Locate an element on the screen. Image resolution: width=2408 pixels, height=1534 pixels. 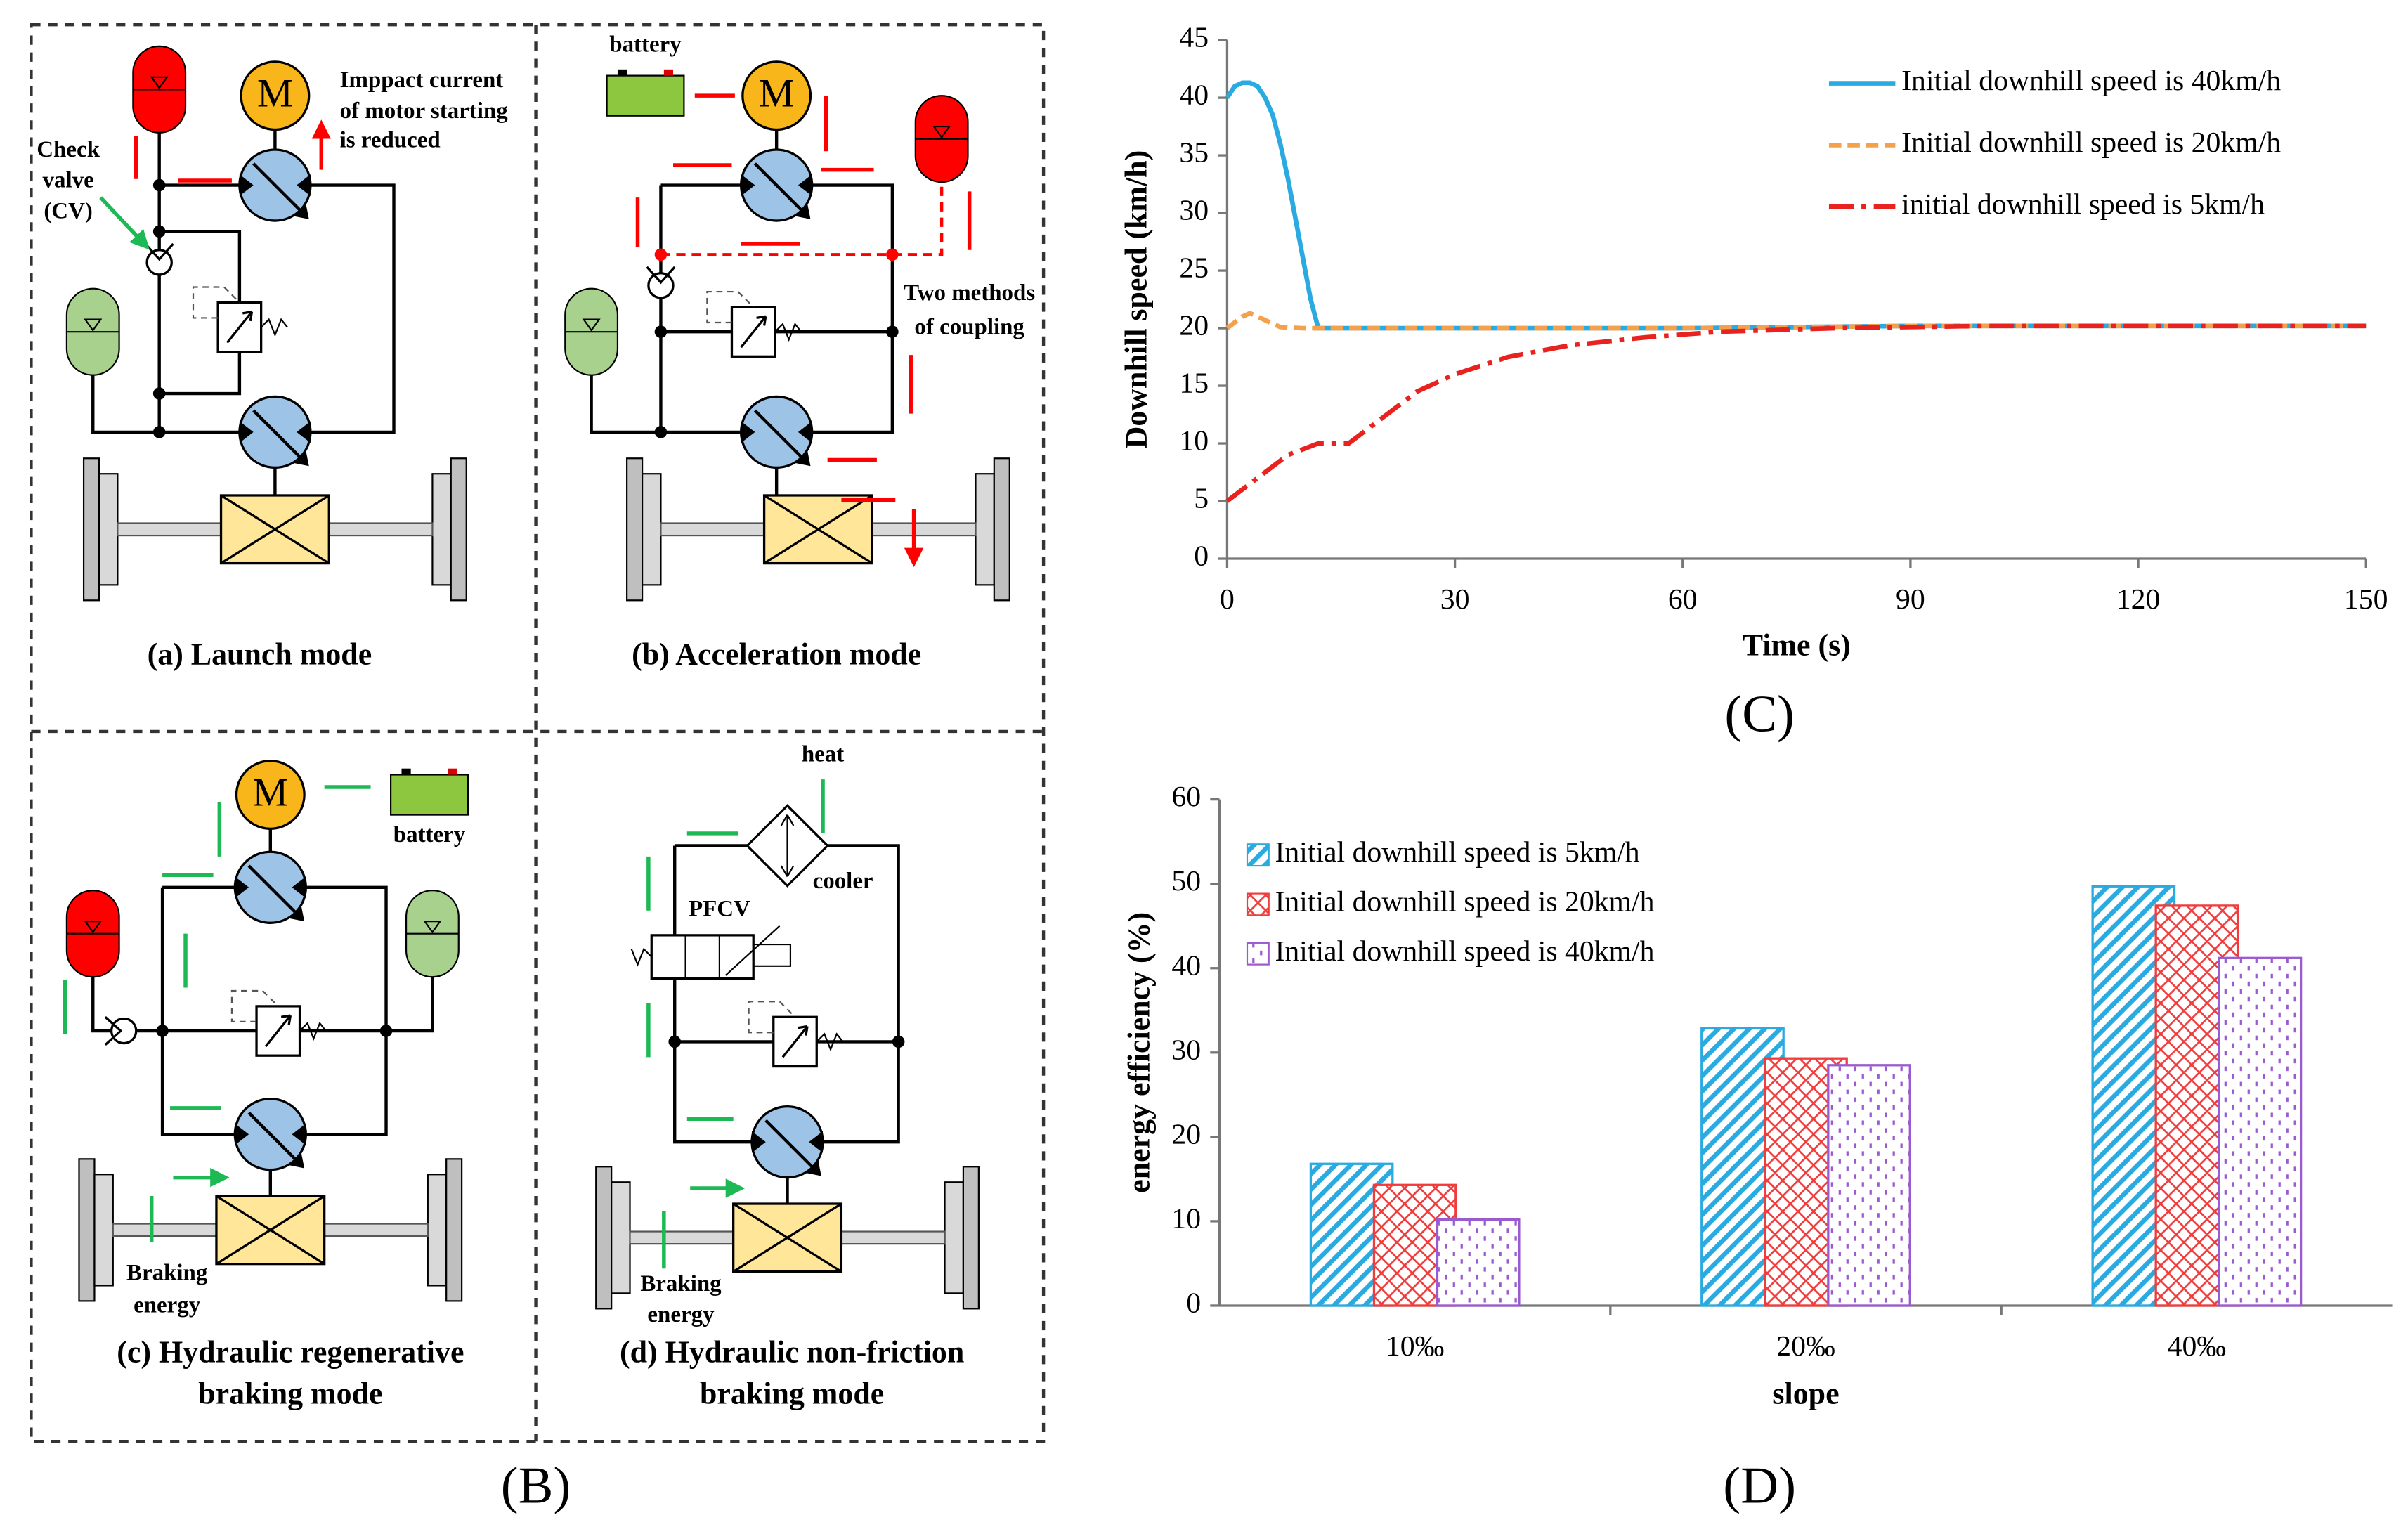
y-axis-label: Downhill speed (km/h) is located at coordinates (1136, 299).